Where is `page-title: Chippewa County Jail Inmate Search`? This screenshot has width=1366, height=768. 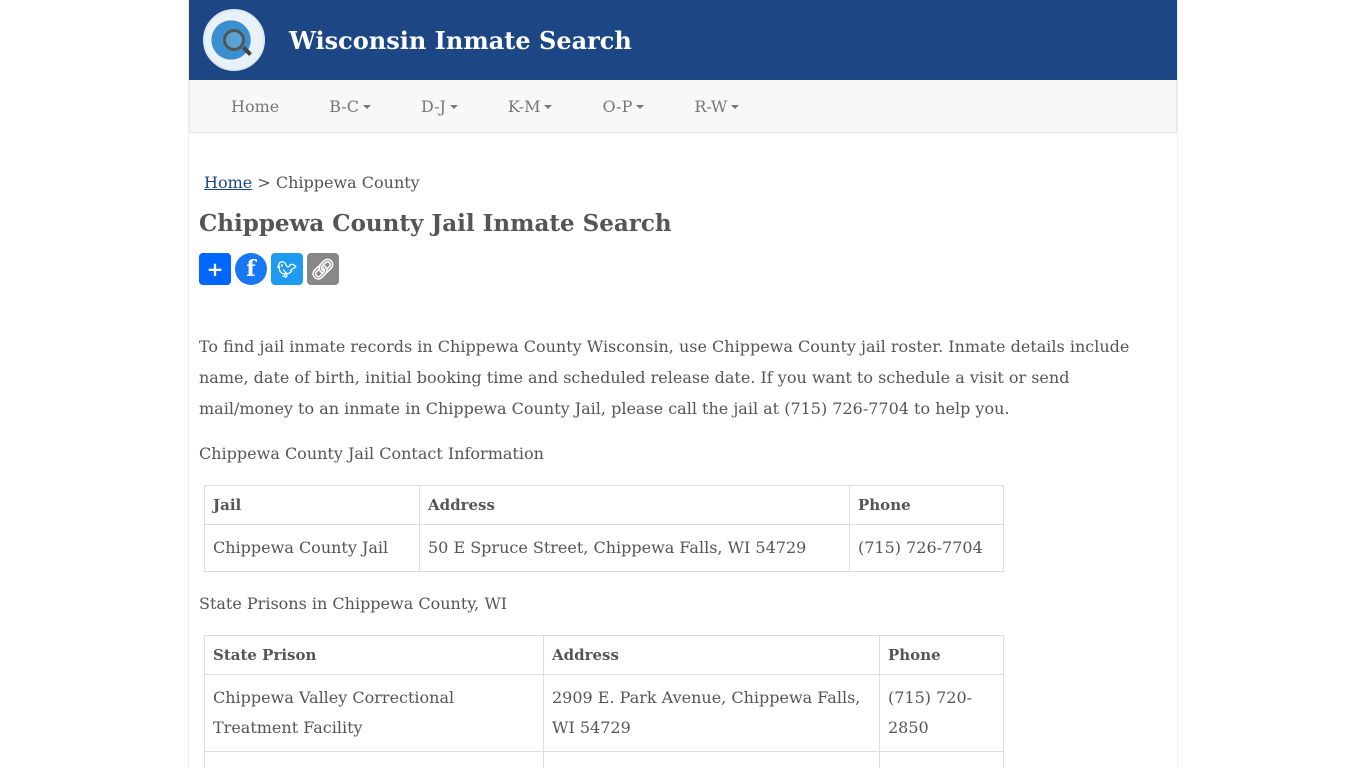
page-title: Chippewa County Jail Inmate Search is located at coordinates (435, 223).